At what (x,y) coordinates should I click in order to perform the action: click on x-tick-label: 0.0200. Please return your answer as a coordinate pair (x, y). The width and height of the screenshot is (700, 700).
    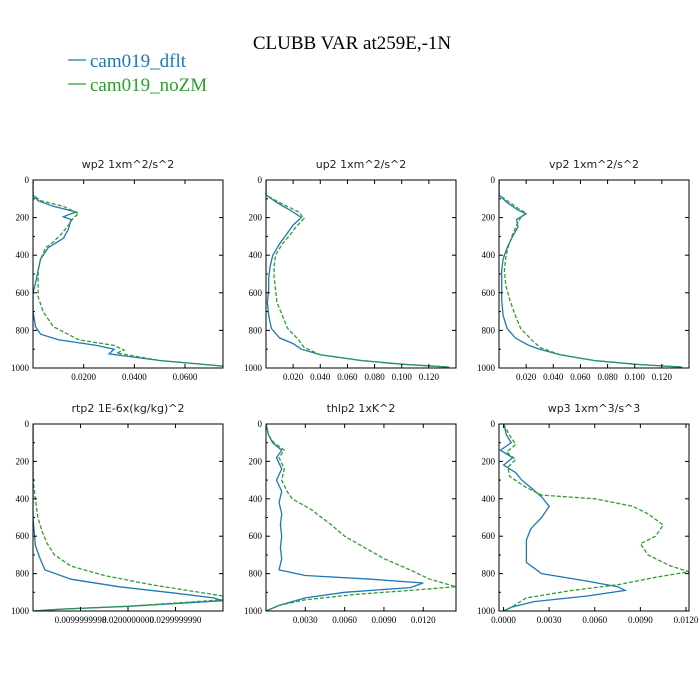
    Looking at the image, I should click on (83, 377).